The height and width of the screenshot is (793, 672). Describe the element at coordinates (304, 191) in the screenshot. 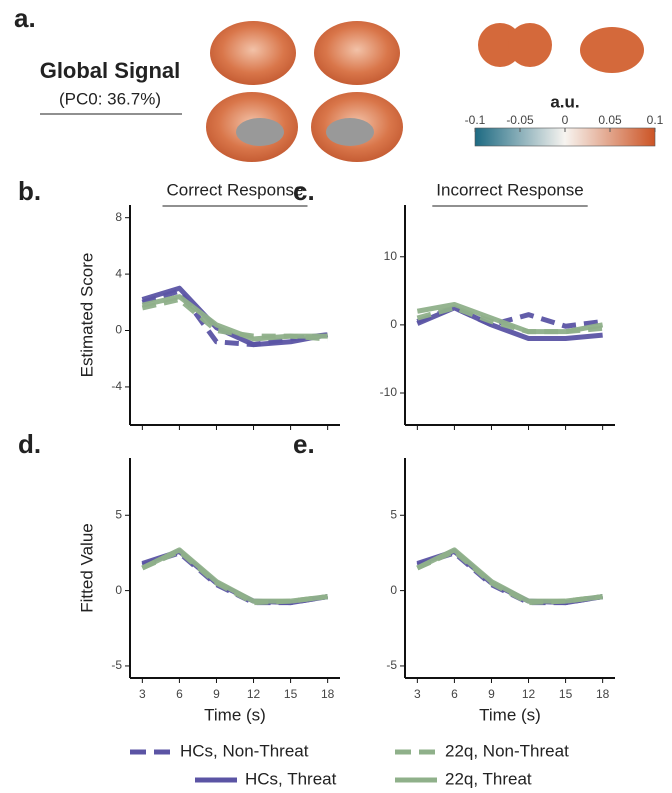

I see `panel-label: c.` at that location.